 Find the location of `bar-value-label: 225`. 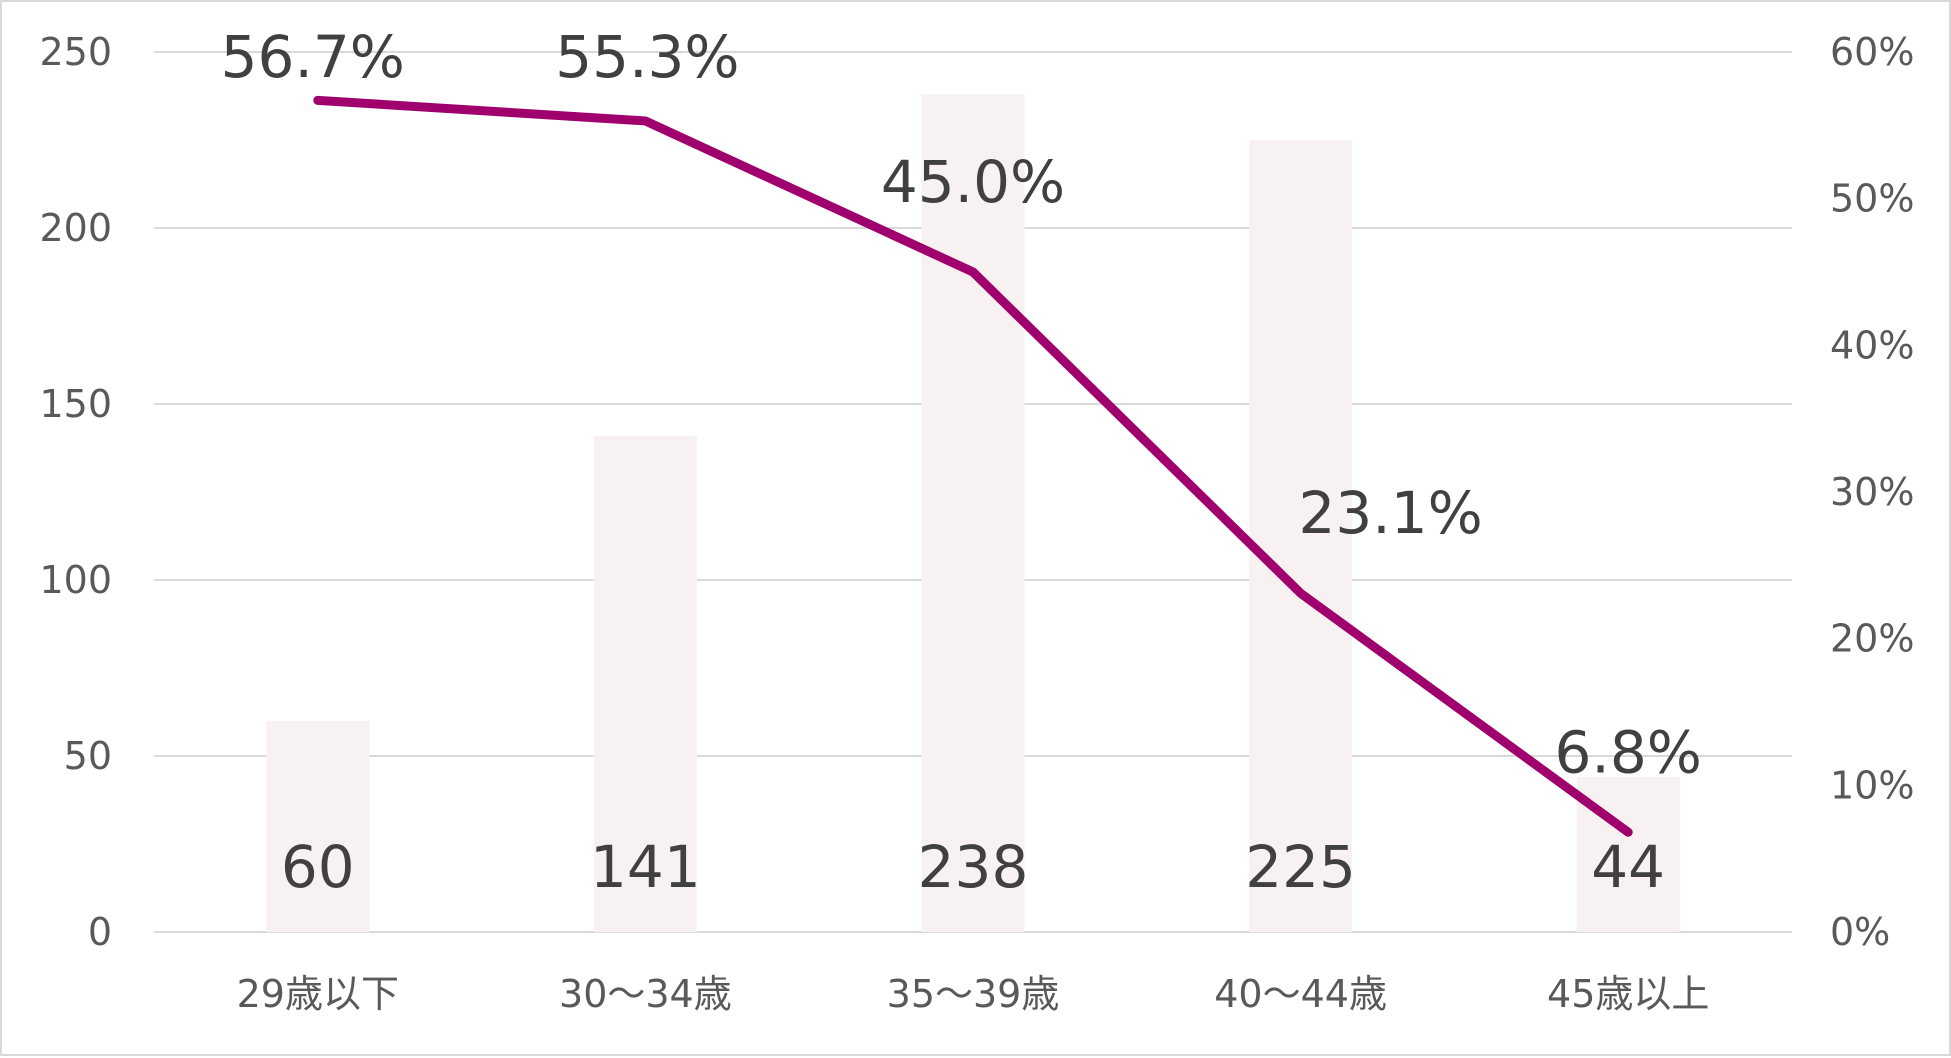

bar-value-label: 225 is located at coordinates (1300, 867).